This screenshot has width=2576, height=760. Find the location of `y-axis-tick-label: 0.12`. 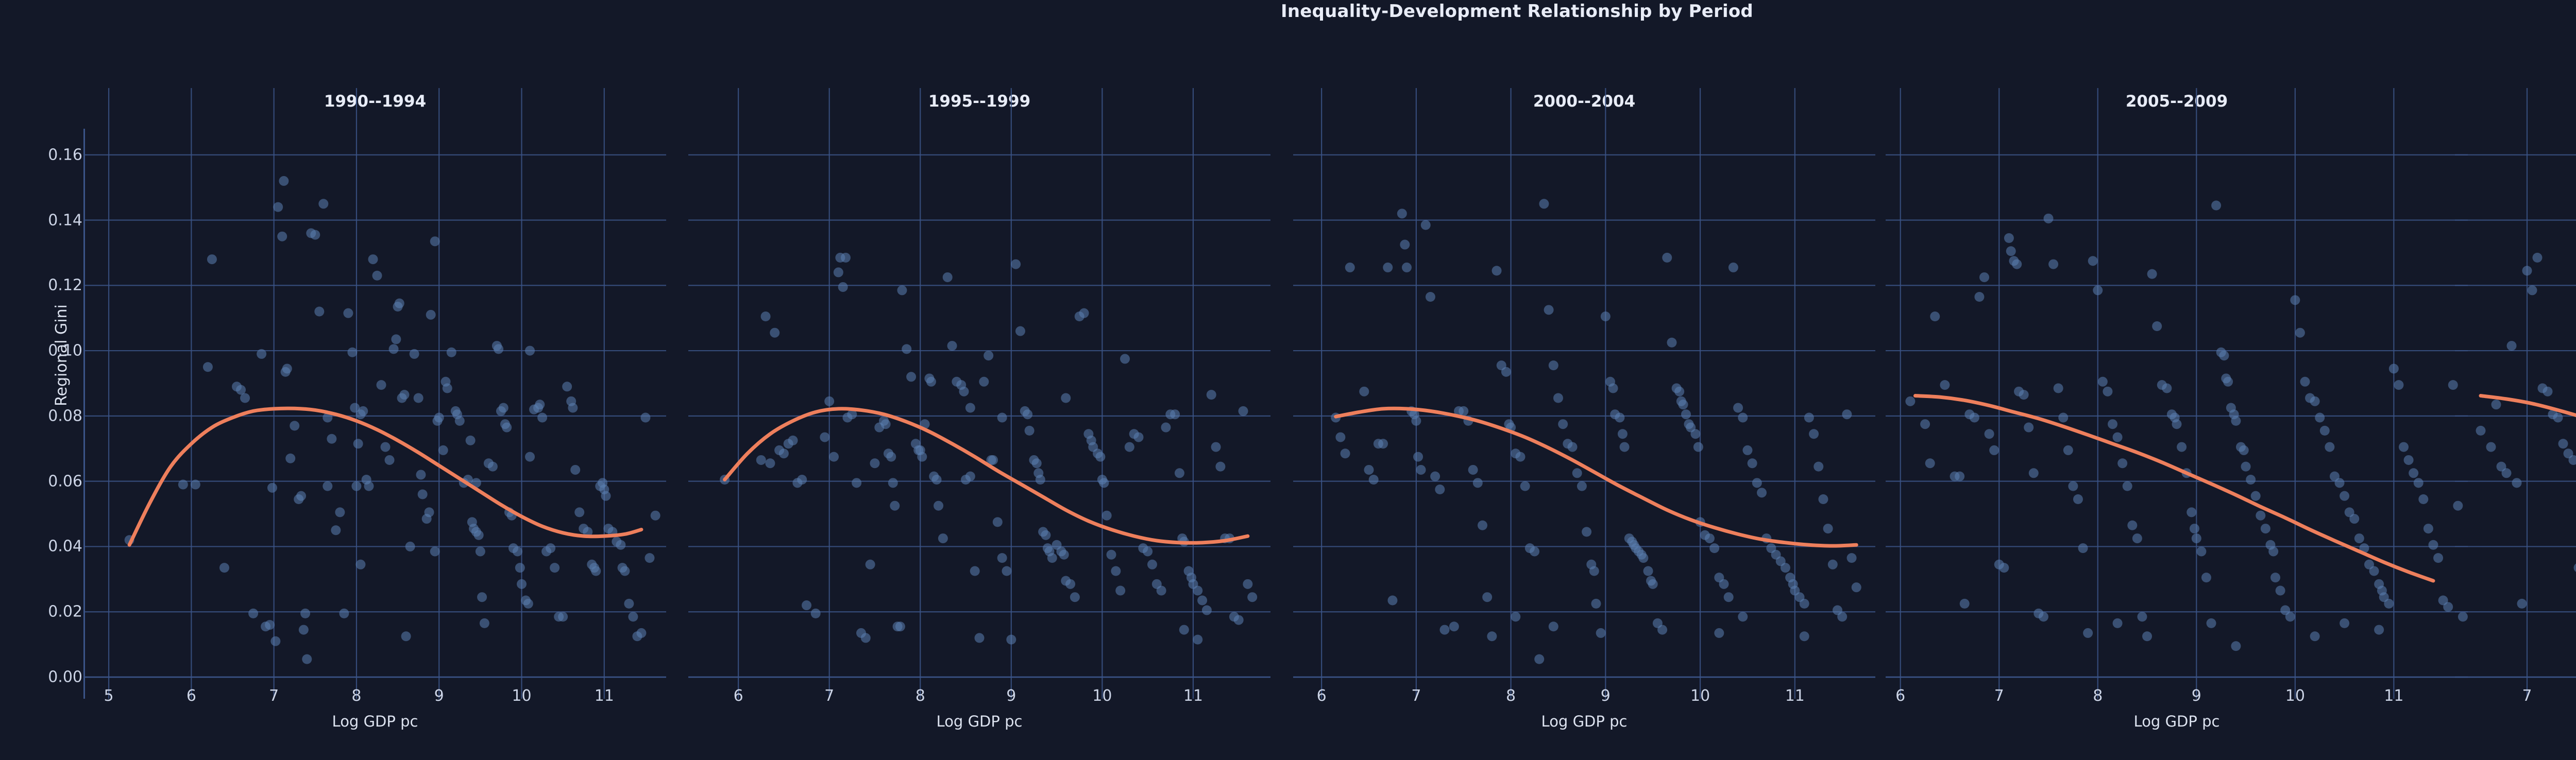

y-axis-tick-label: 0.12 is located at coordinates (65, 285).